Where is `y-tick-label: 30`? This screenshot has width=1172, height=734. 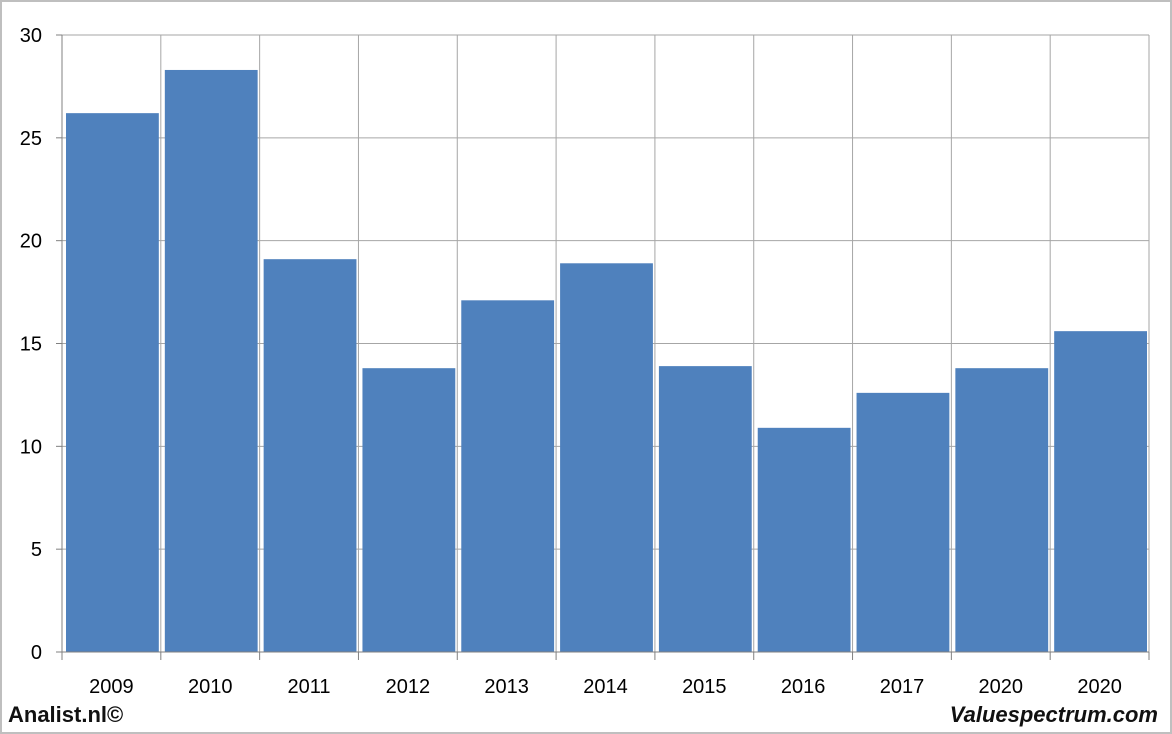 y-tick-label: 30 is located at coordinates (31, 36).